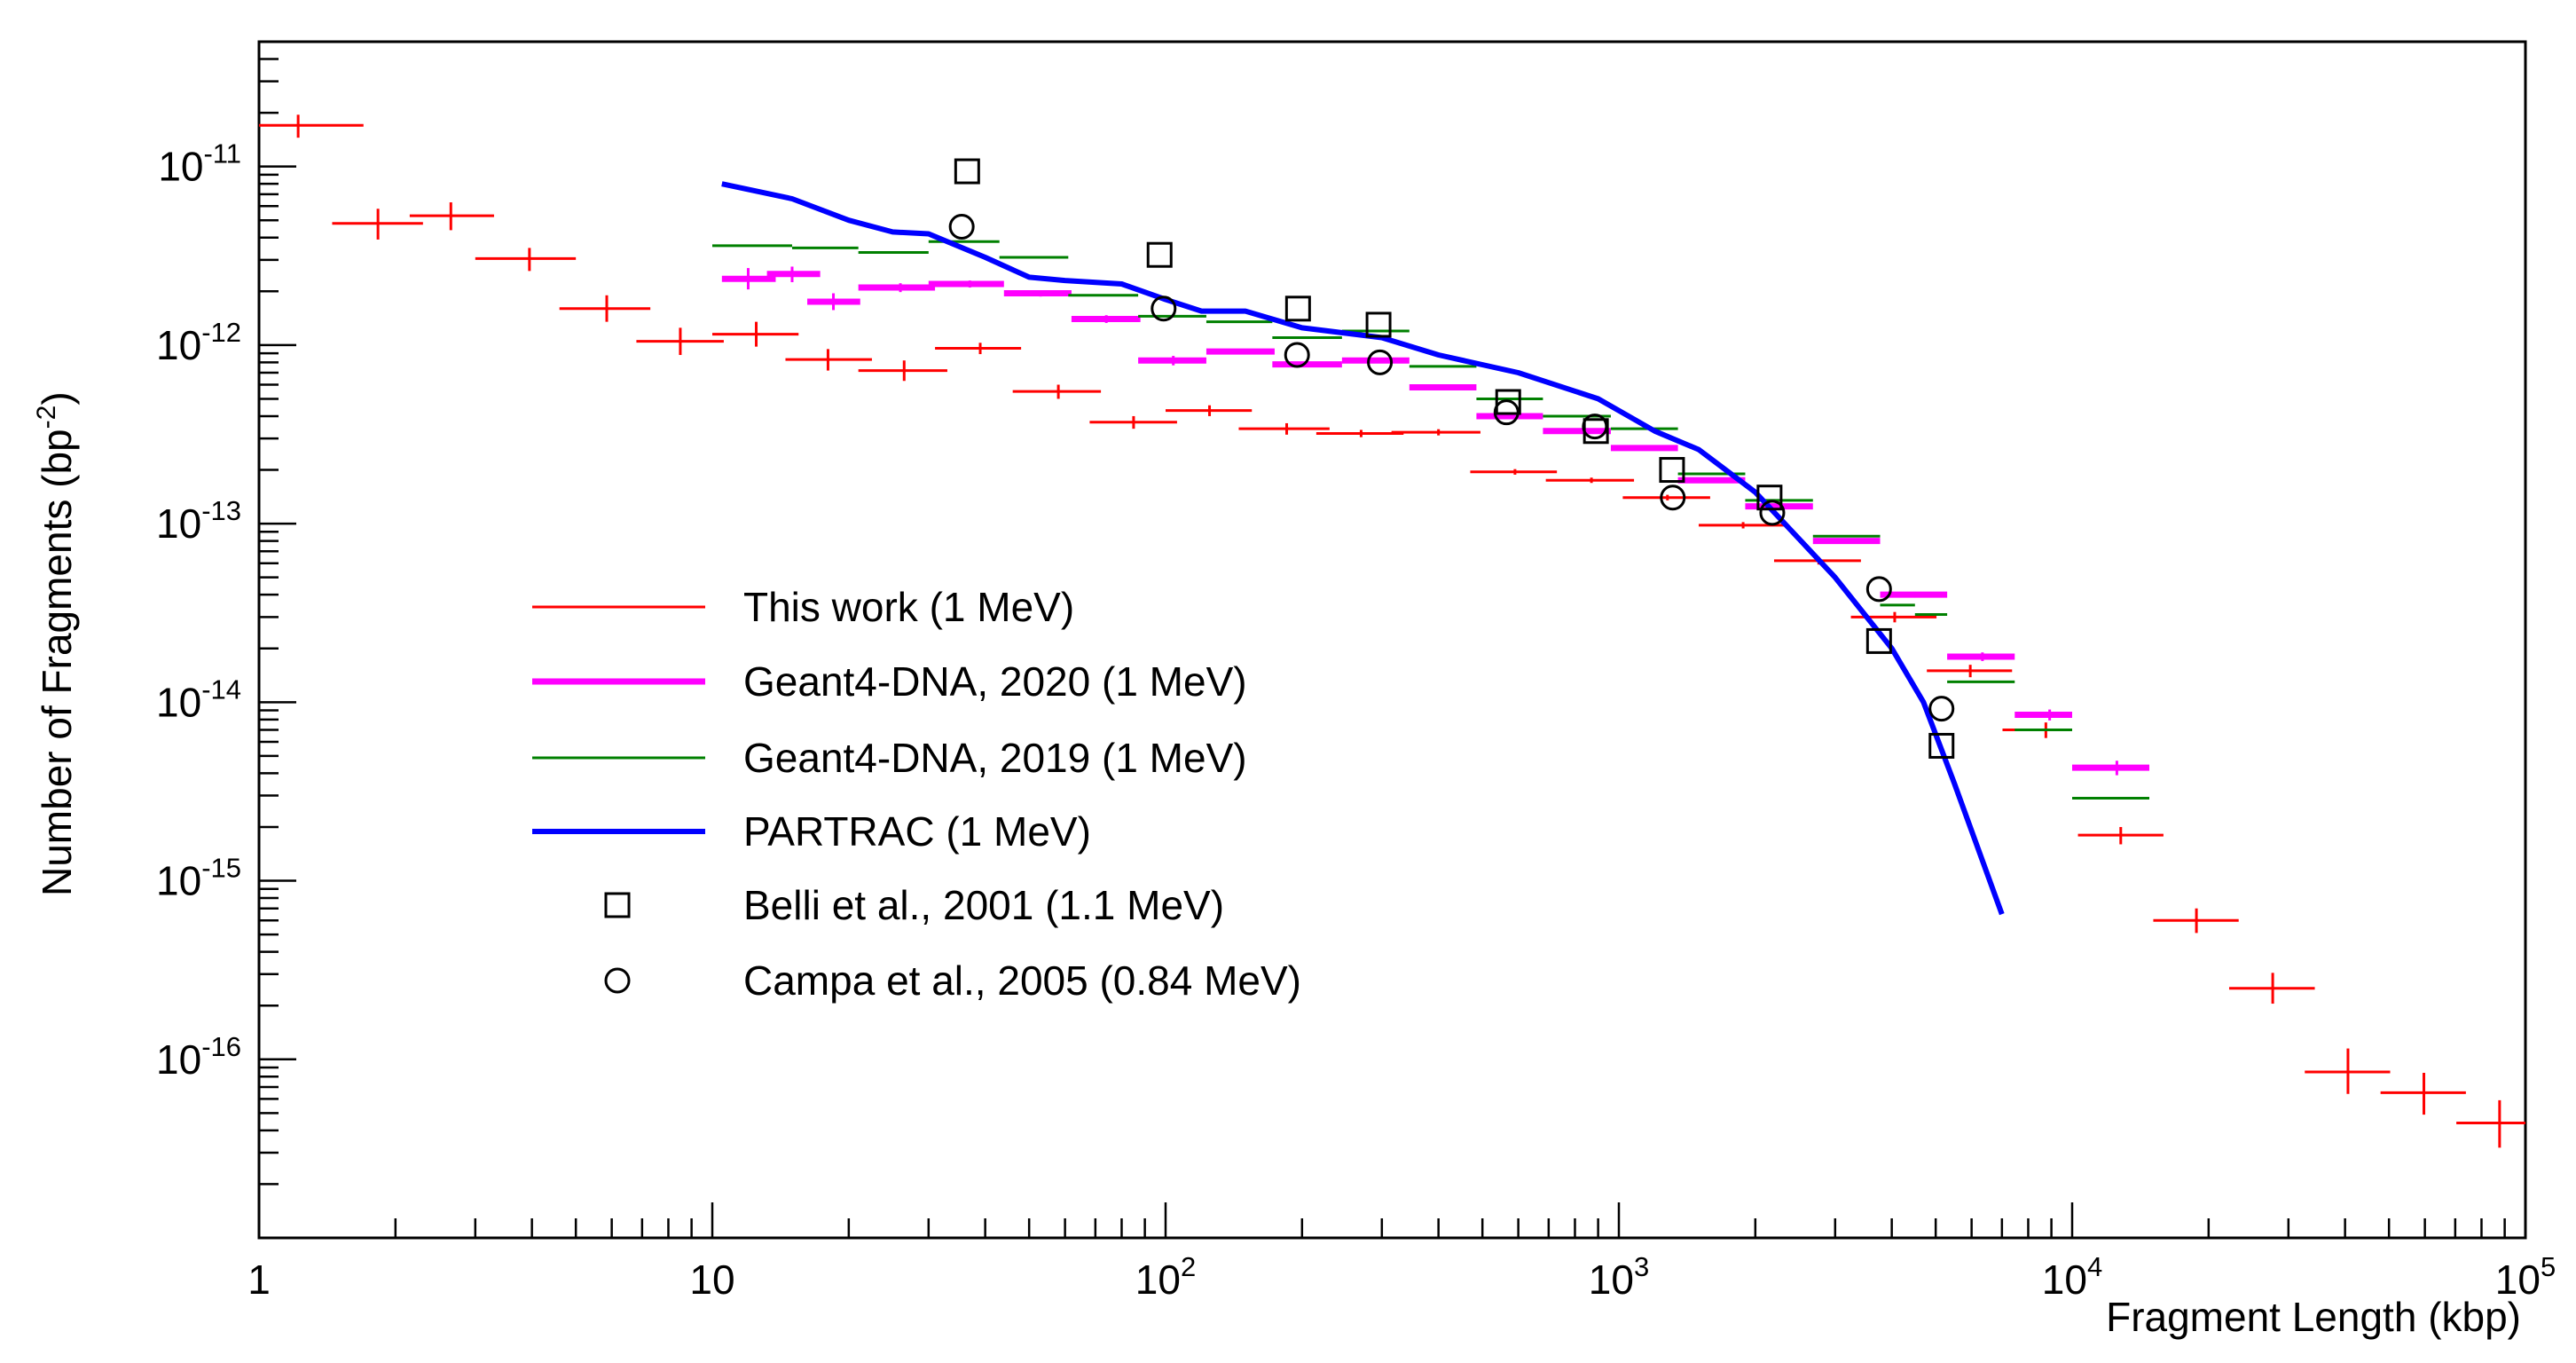 This screenshot has width=2576, height=1363. What do you see at coordinates (983, 905) in the screenshot?
I see `legend-label: Belli et al., 2001 (1.1 MeV)` at bounding box center [983, 905].